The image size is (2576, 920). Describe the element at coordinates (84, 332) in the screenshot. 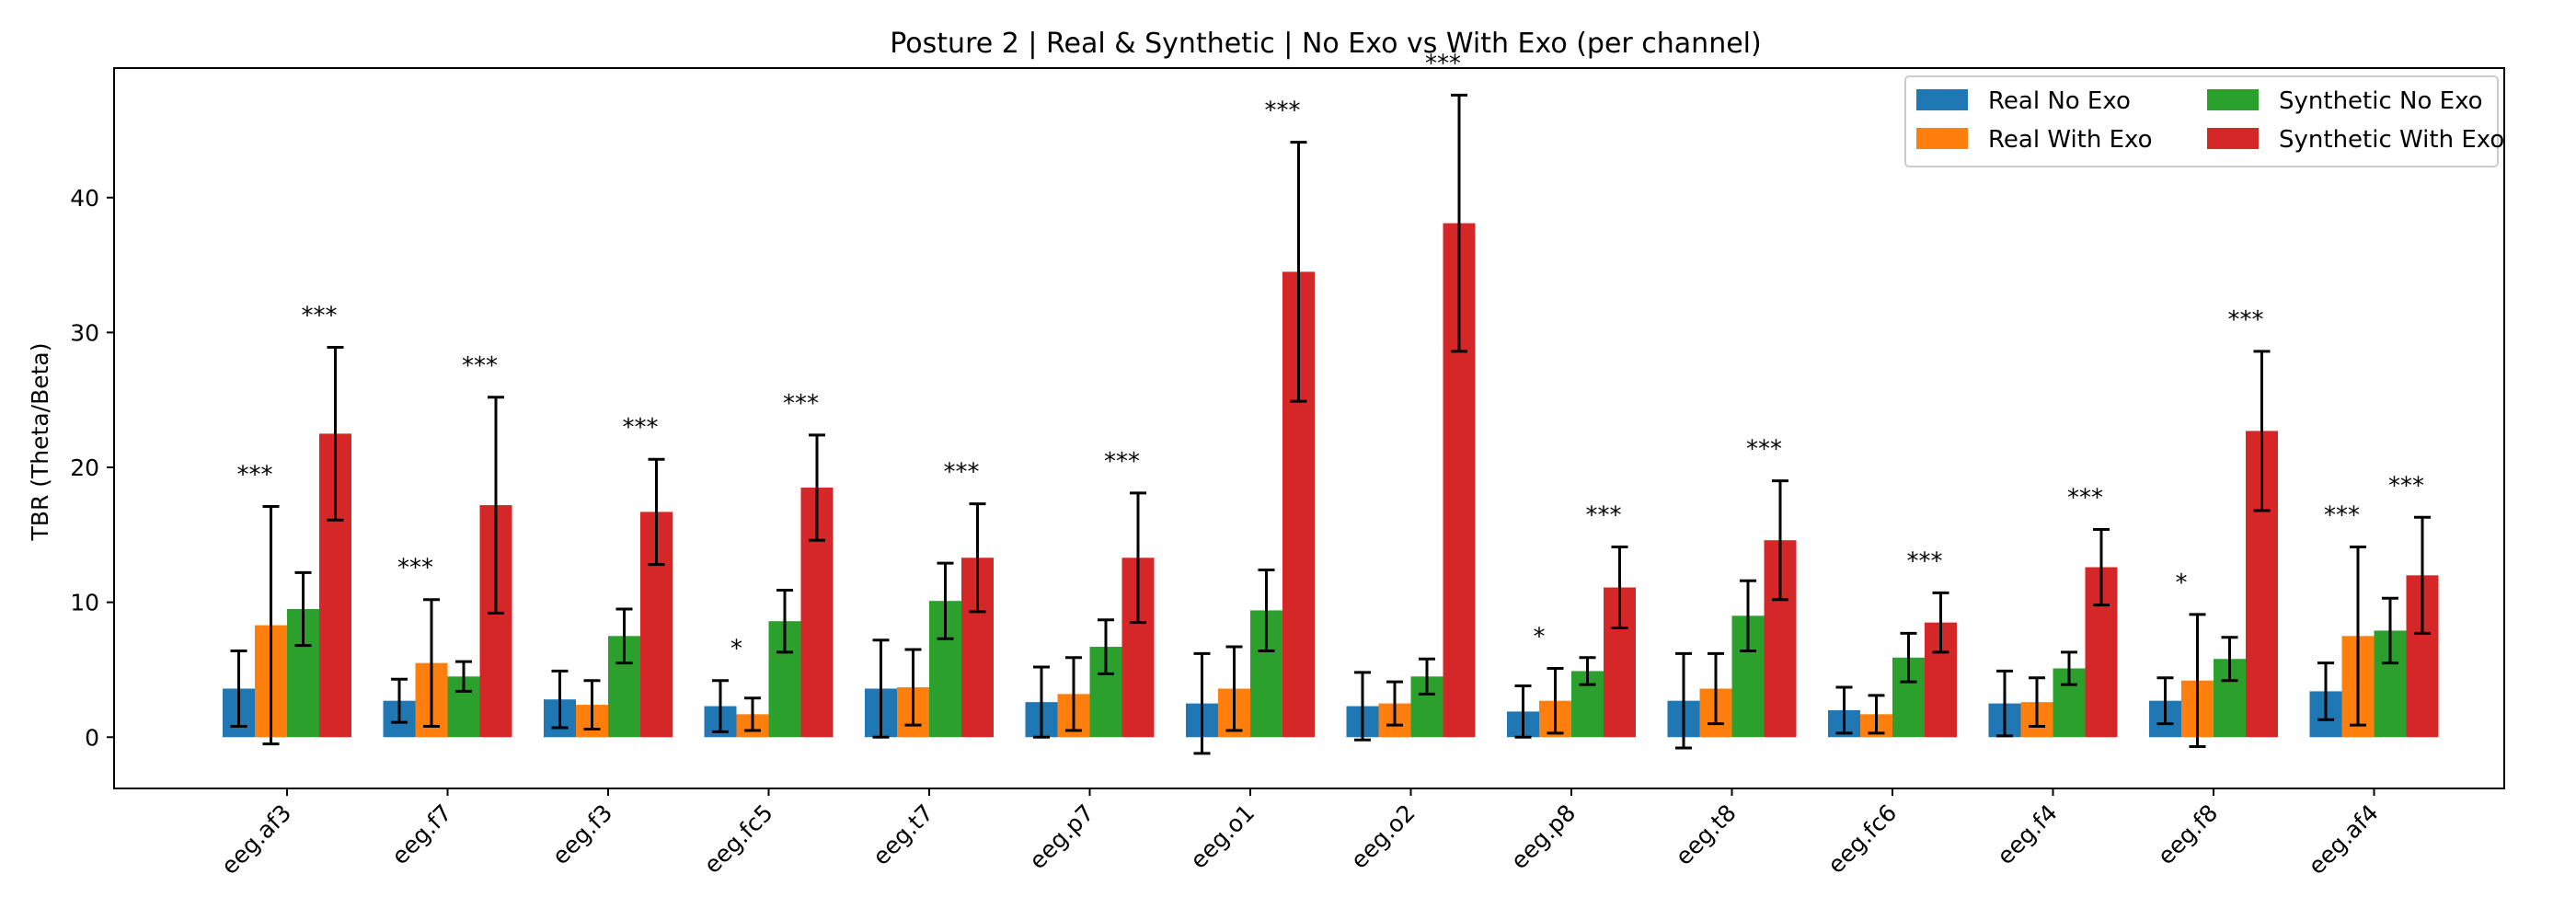

I see `y-tick-label: 30` at that location.